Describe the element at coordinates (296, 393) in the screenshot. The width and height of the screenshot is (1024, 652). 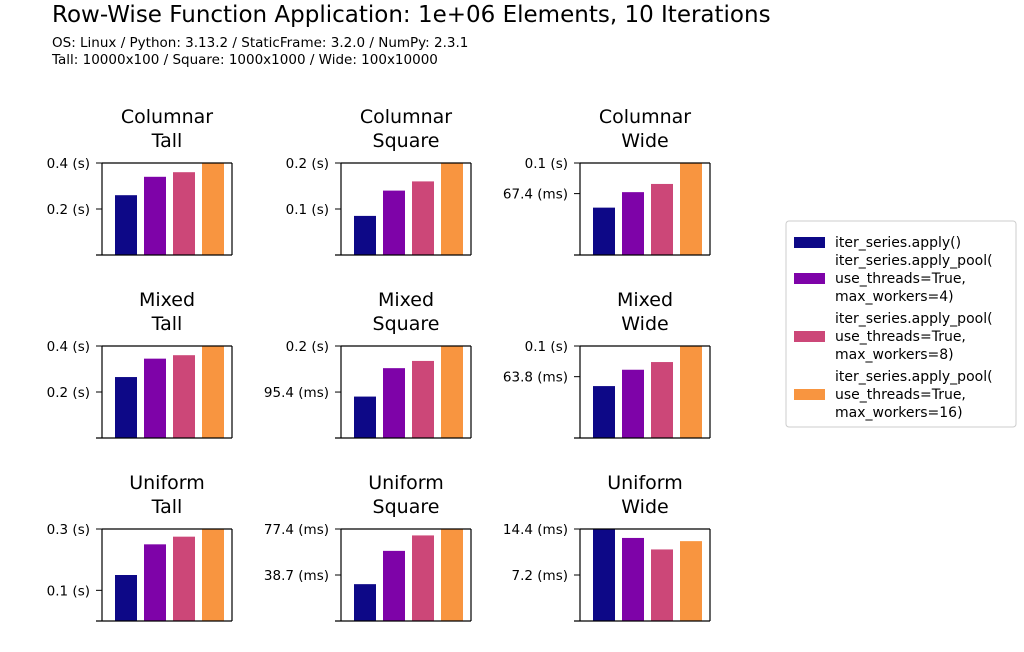
I see `y-tick-label: 95.4 (ms)` at that location.